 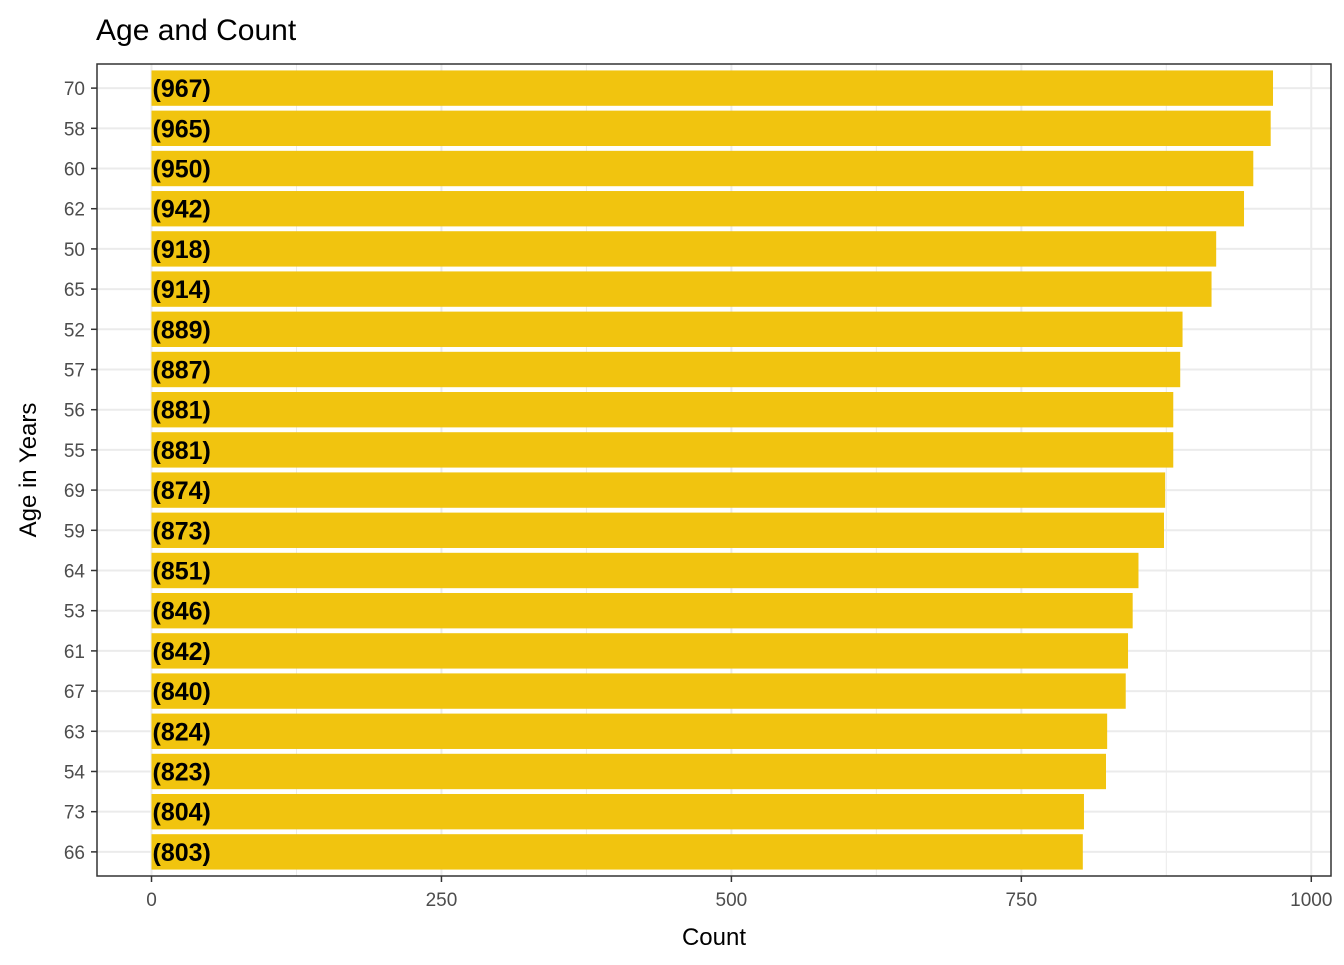 What do you see at coordinates (74, 371) in the screenshot?
I see `y-tick-label: 57` at bounding box center [74, 371].